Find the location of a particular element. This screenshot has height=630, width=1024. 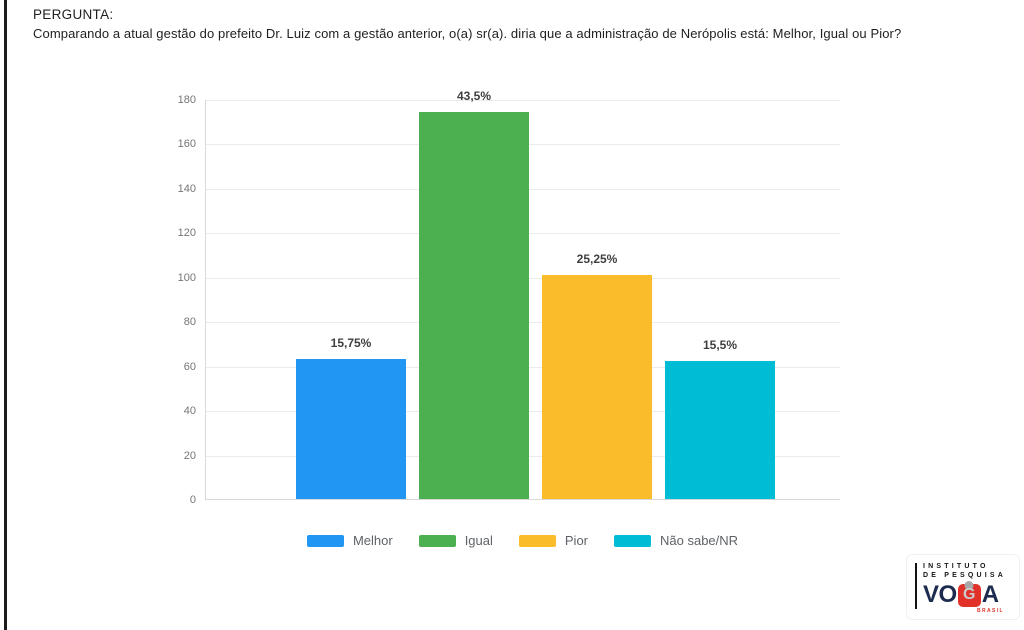

legend-item-nao-sabe-nr: Não sabe/NR is located at coordinates (676, 540).